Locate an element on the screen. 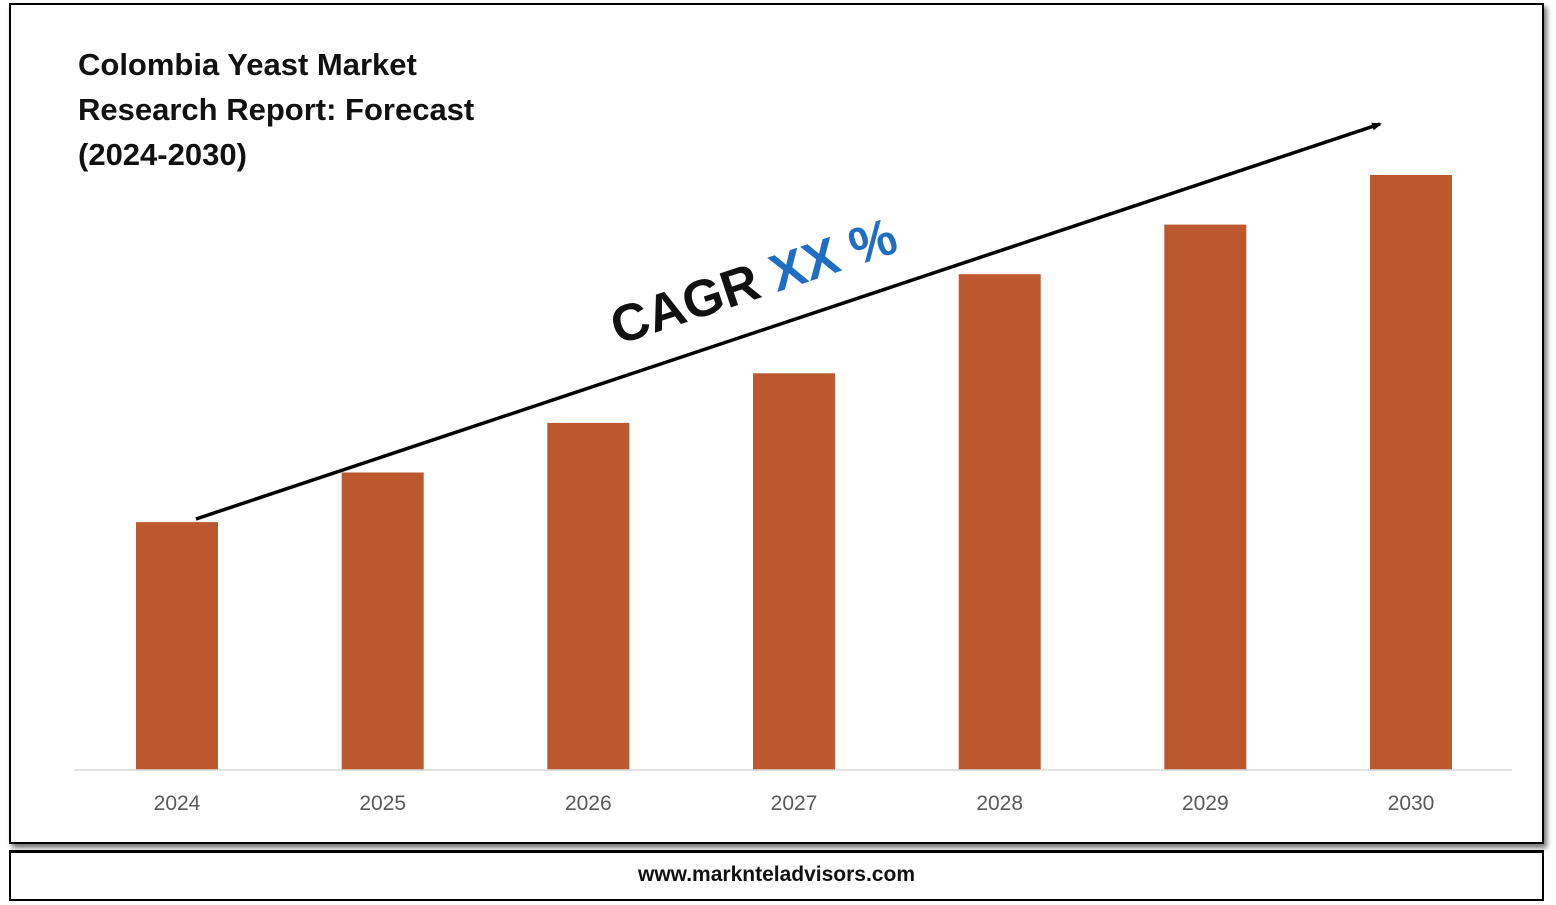 This screenshot has width=1556, height=905. x-tick-label-2027: 2027 is located at coordinates (794, 803).